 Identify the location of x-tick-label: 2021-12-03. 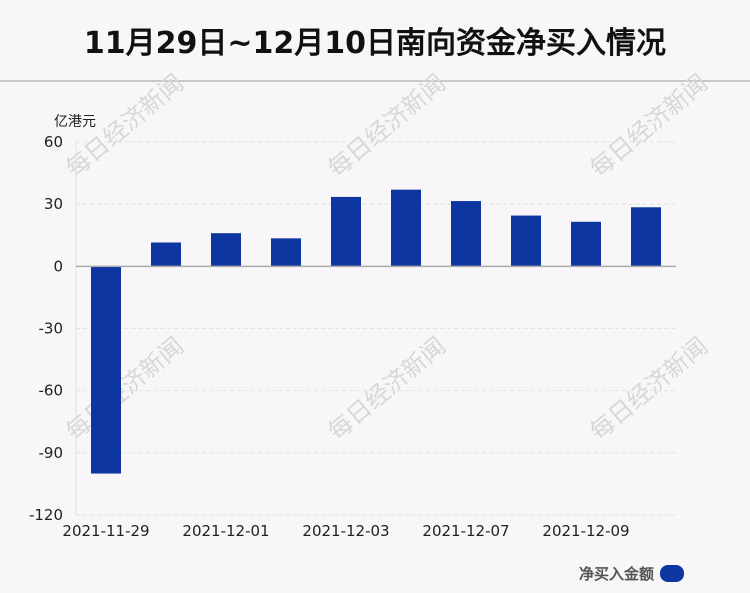
(345, 531).